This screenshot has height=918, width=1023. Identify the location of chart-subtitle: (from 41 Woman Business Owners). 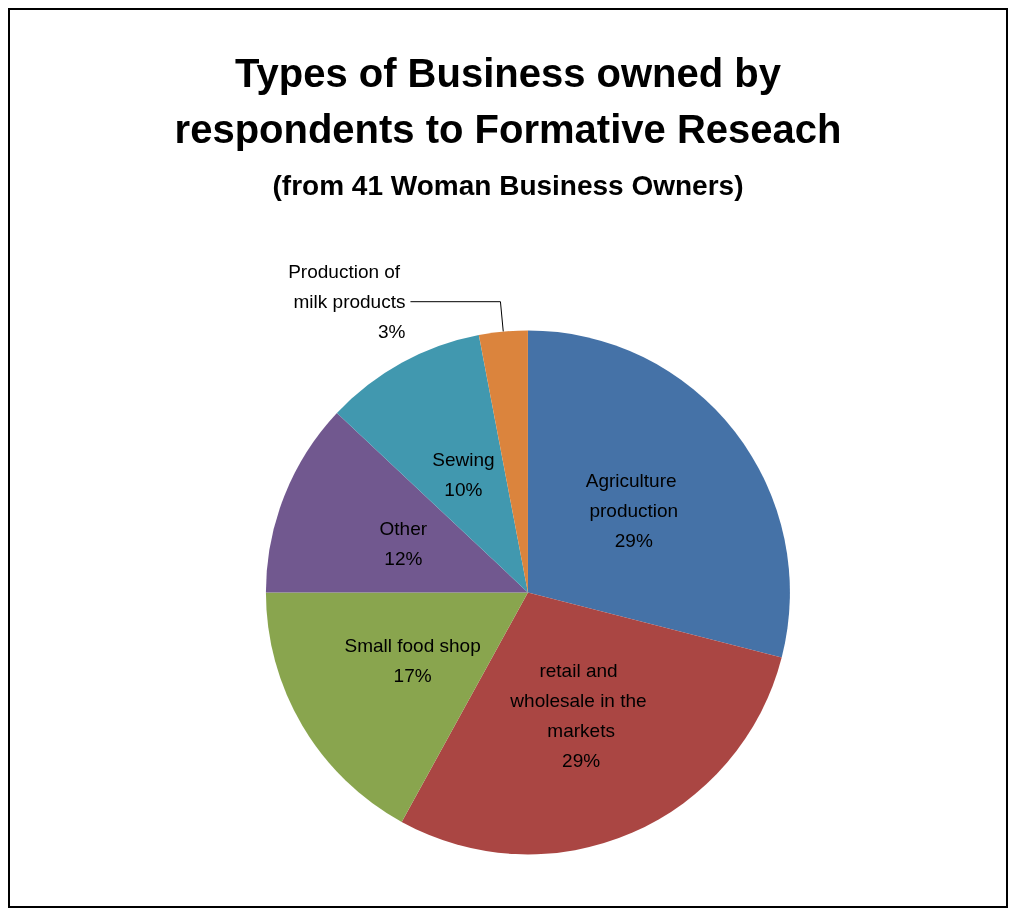
(508, 185).